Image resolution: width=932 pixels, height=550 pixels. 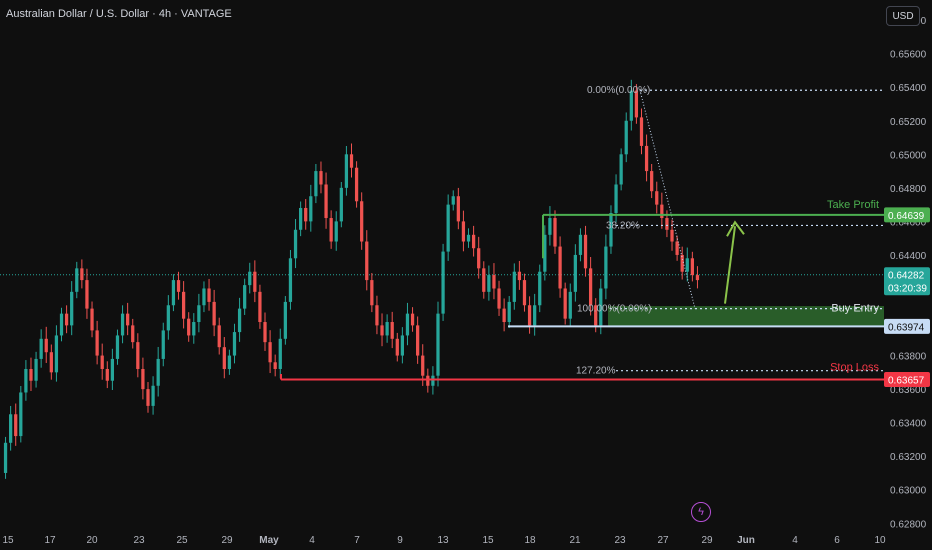 What do you see at coordinates (735, 228) in the screenshot?
I see `target-arrow-head` at bounding box center [735, 228].